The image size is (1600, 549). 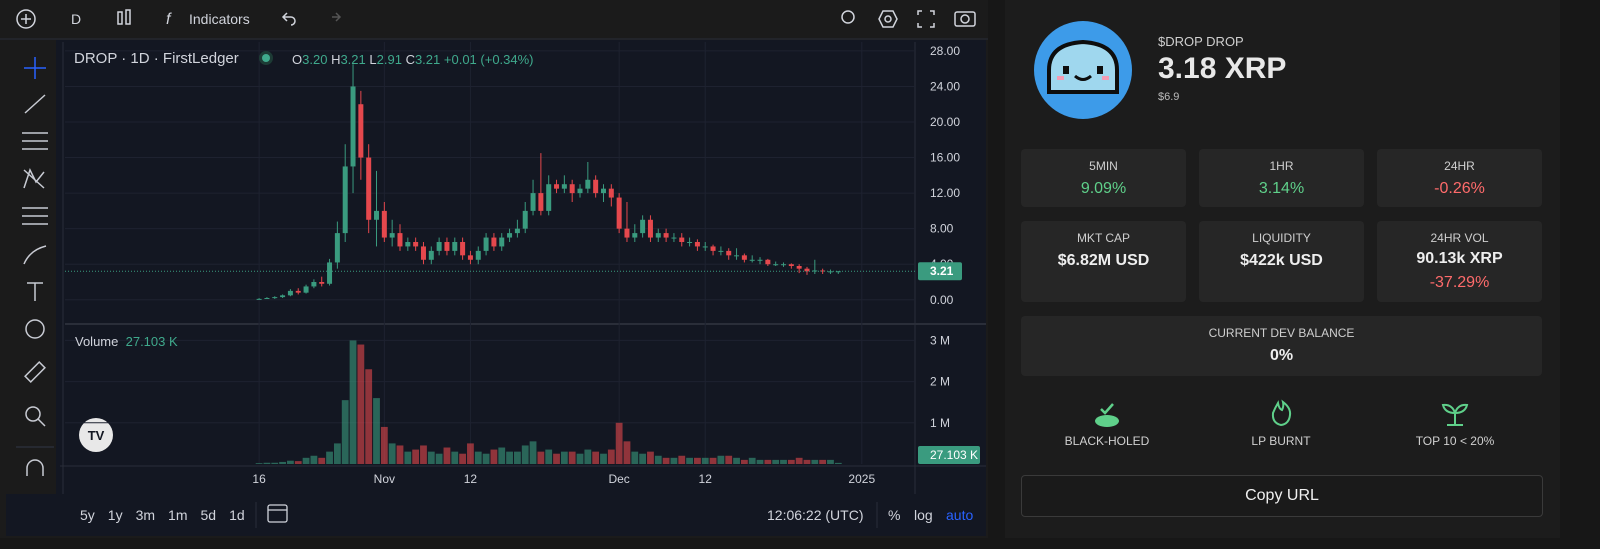 I want to click on last-price-label: 3.21, so click(x=942, y=271).